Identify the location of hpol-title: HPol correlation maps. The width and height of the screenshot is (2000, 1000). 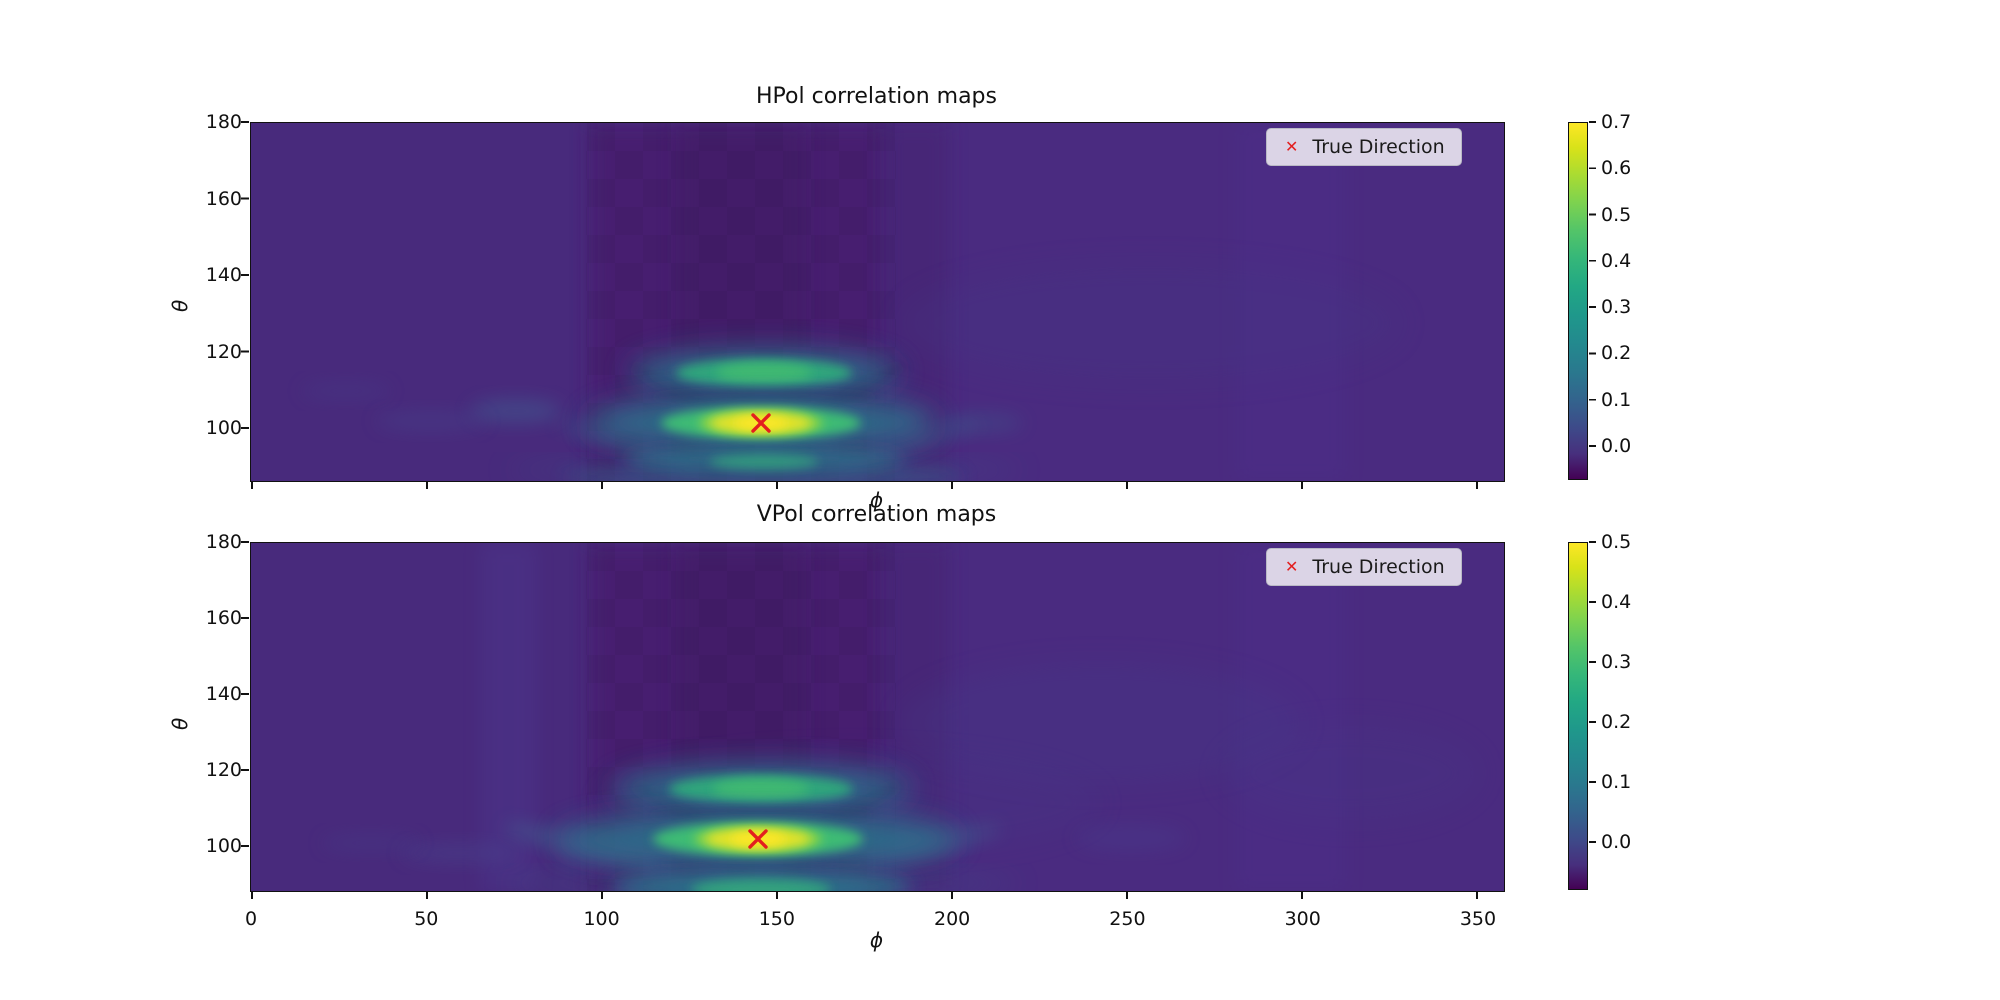
(876, 96).